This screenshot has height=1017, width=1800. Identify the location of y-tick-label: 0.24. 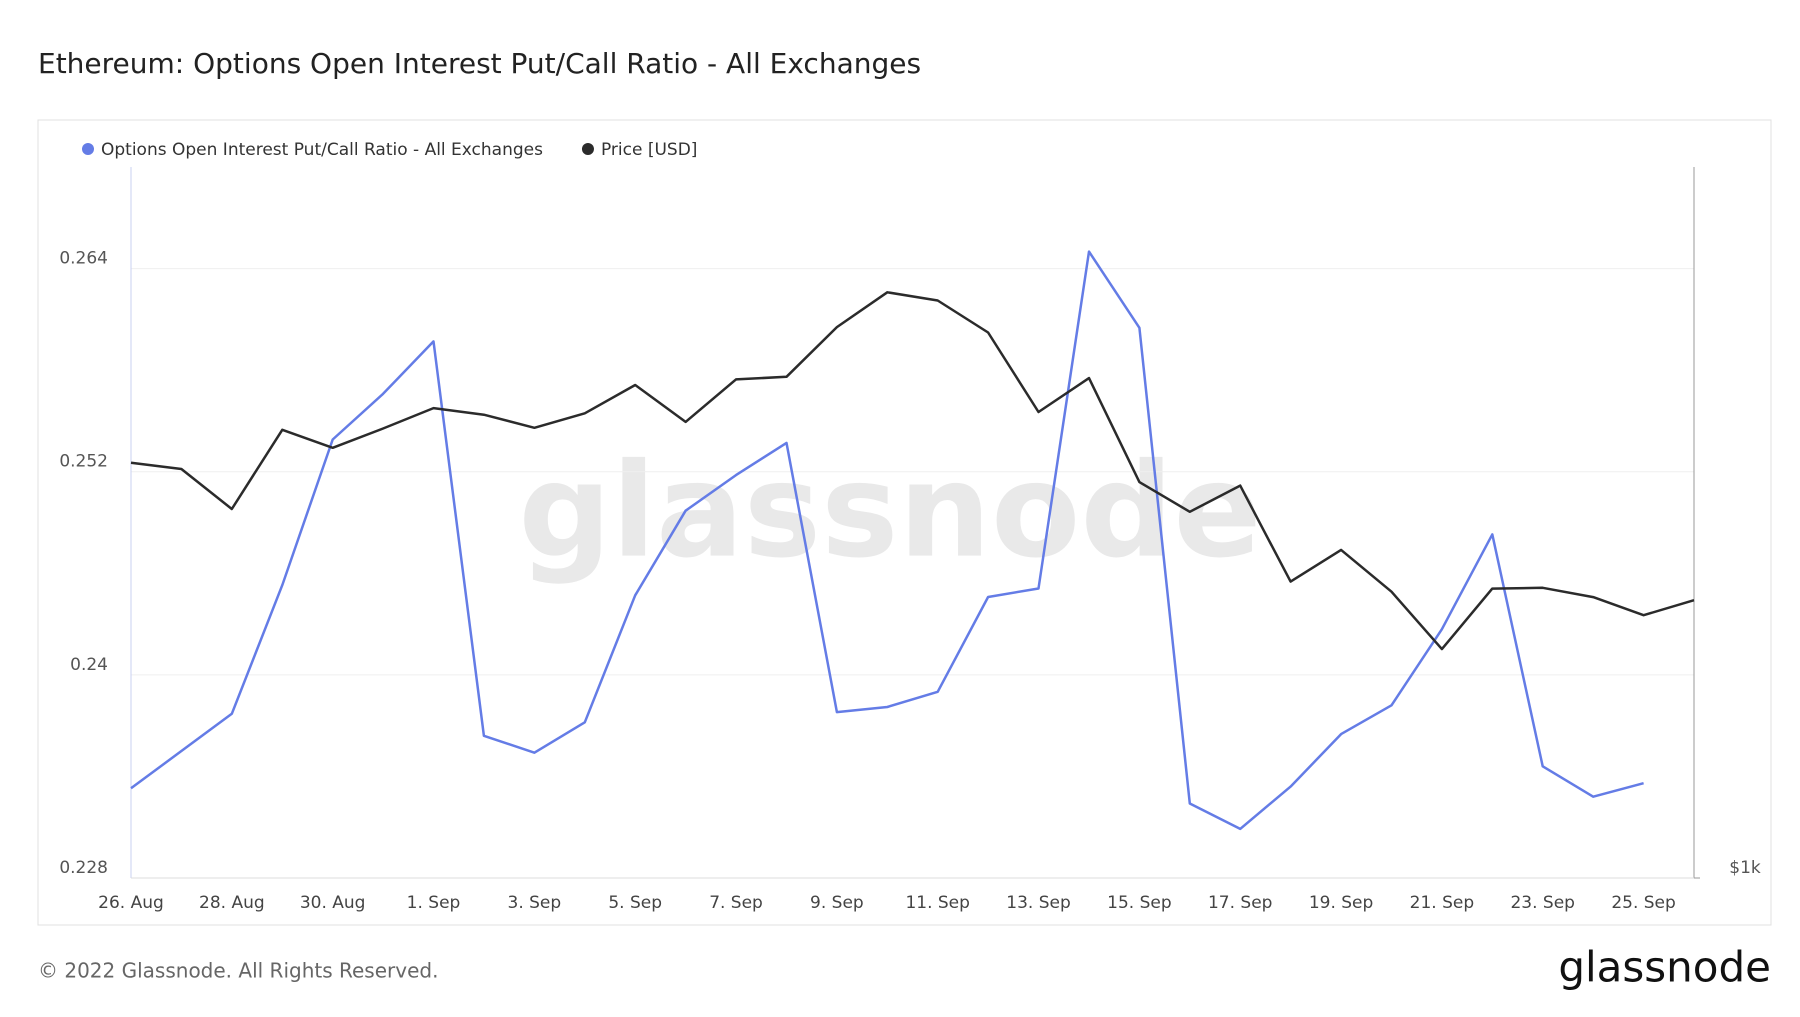
(89, 665).